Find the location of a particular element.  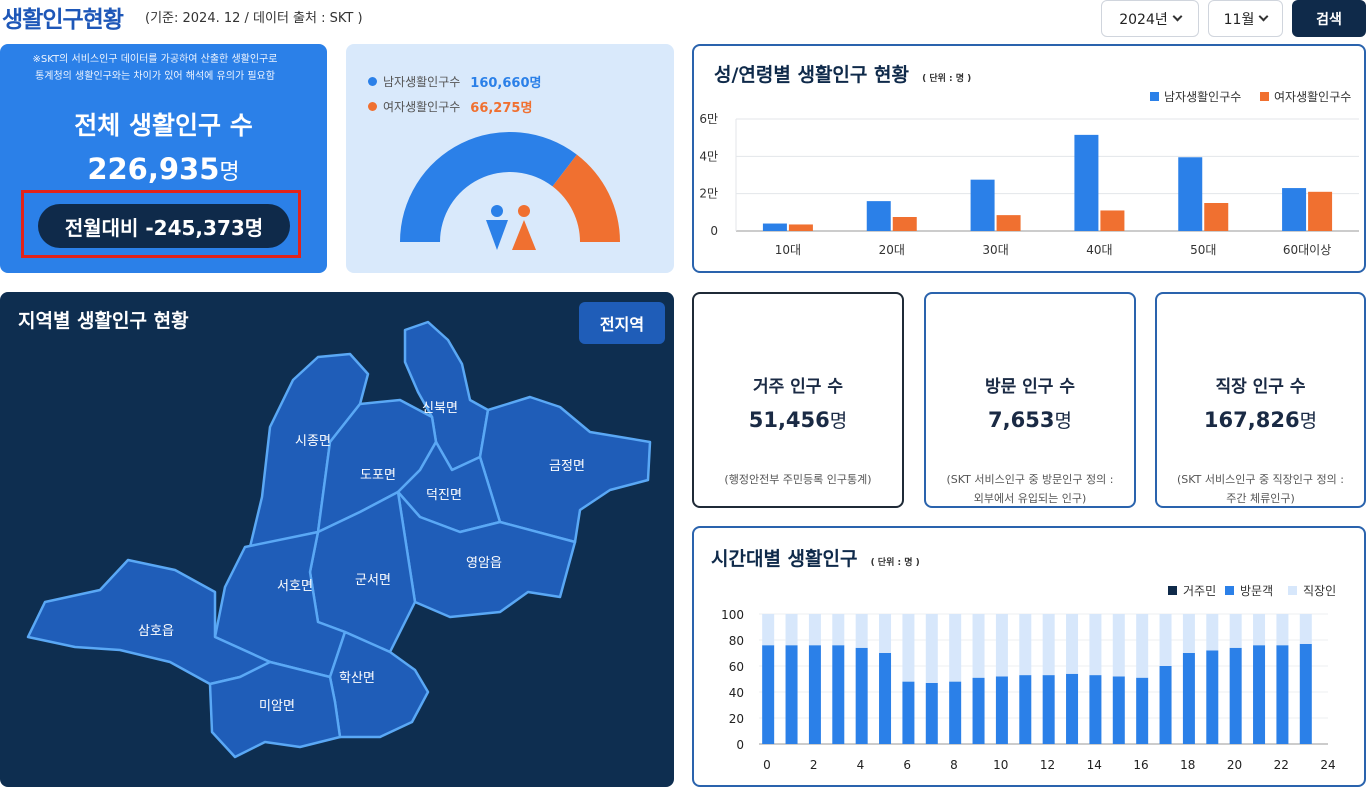

hour-chart-heading: 시간대별 생활인구 ( 단위 : 명 ) is located at coordinates (815, 557).